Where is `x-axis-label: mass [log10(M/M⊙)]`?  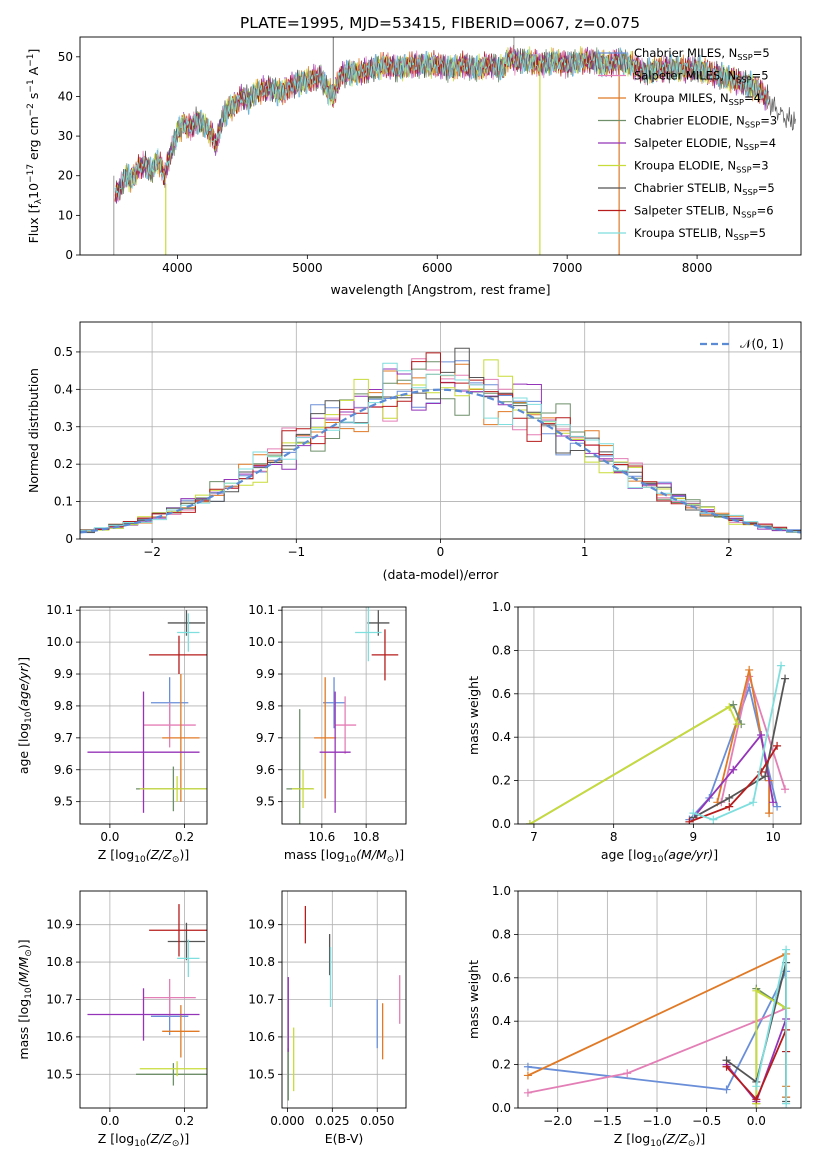 x-axis-label: mass [log10(M/M⊙)] is located at coordinates (344, 856).